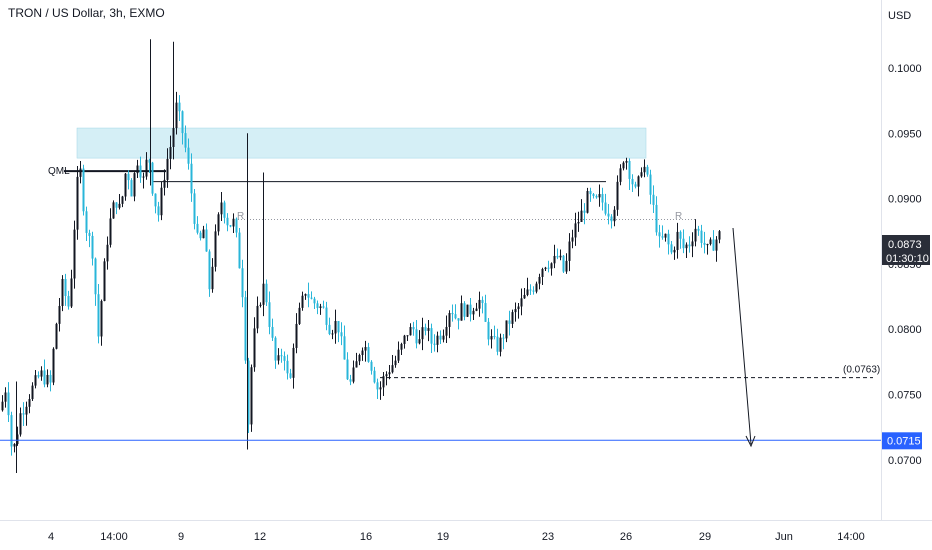  What do you see at coordinates (742, 336) in the screenshot?
I see `projection-arrow-line` at bounding box center [742, 336].